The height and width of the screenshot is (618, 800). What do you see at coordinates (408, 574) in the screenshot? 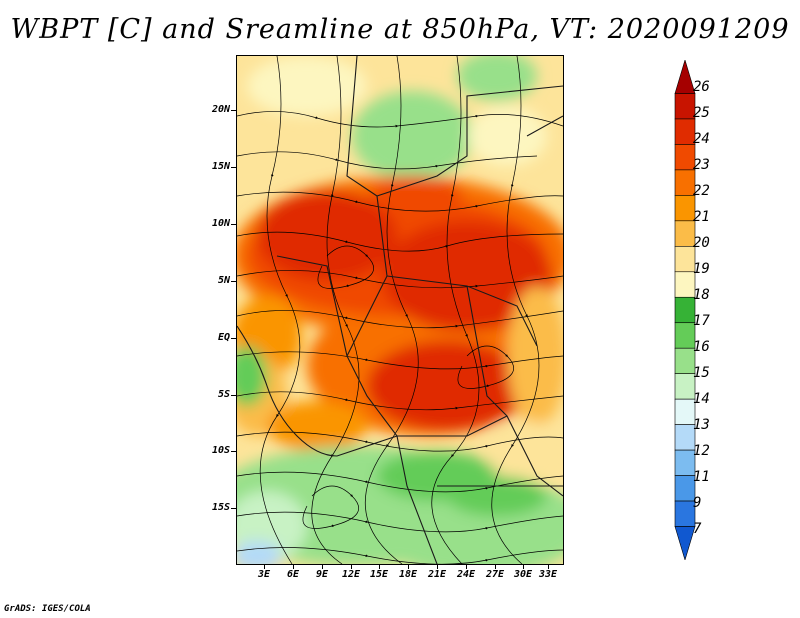
I see `lon-label-18e: 18E` at bounding box center [408, 574].